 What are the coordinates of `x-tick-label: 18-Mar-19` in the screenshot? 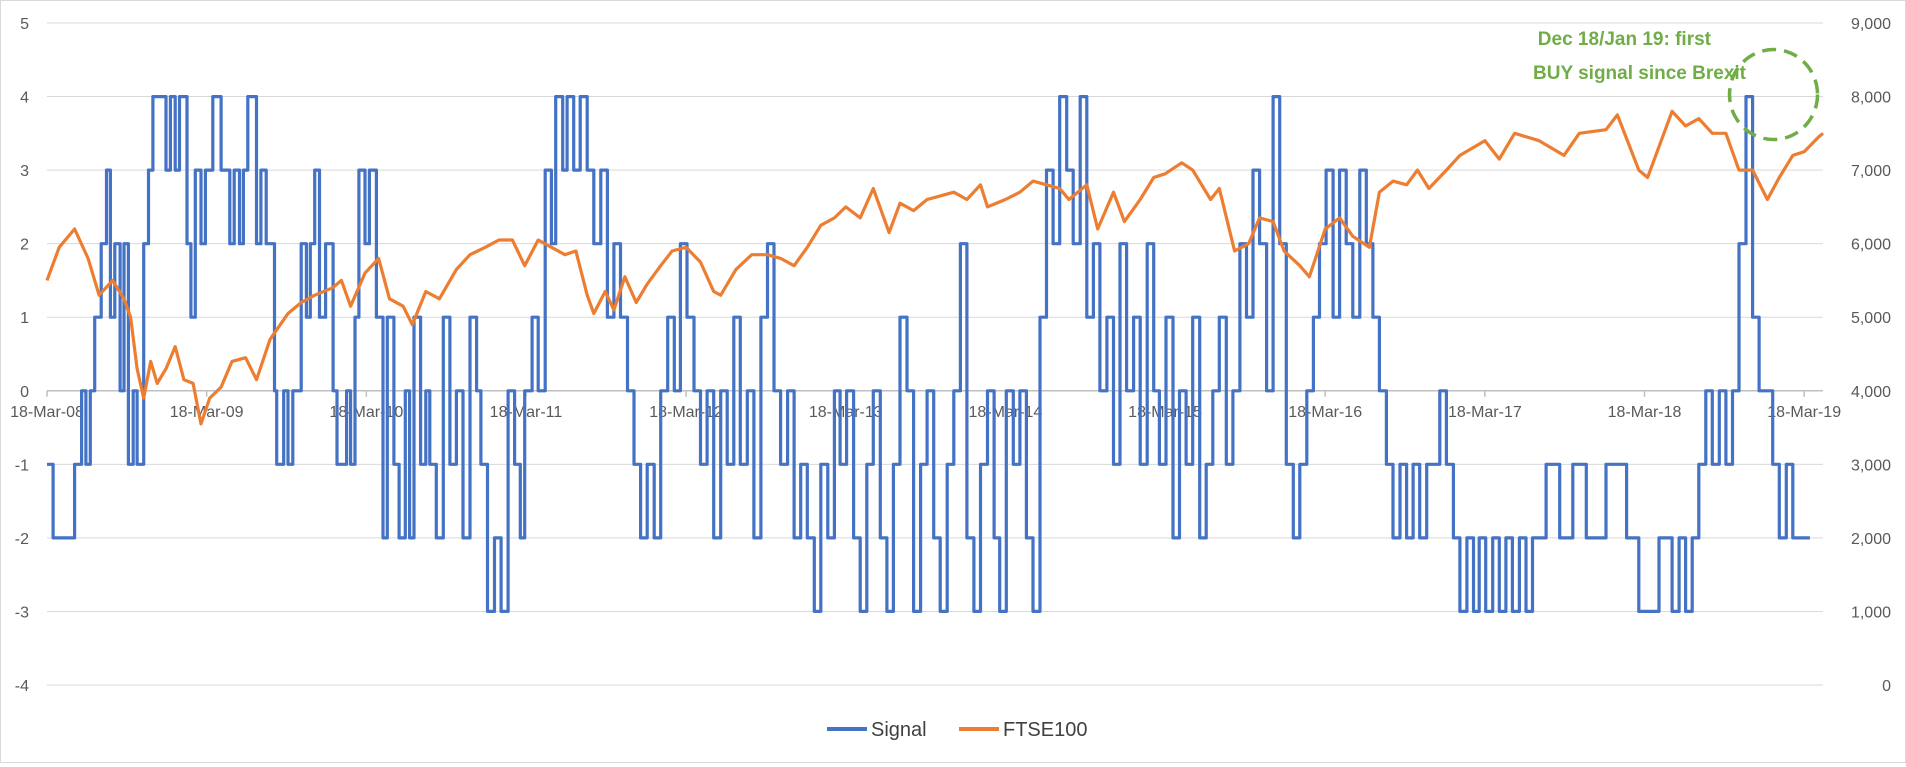 It's located at (1804, 412).